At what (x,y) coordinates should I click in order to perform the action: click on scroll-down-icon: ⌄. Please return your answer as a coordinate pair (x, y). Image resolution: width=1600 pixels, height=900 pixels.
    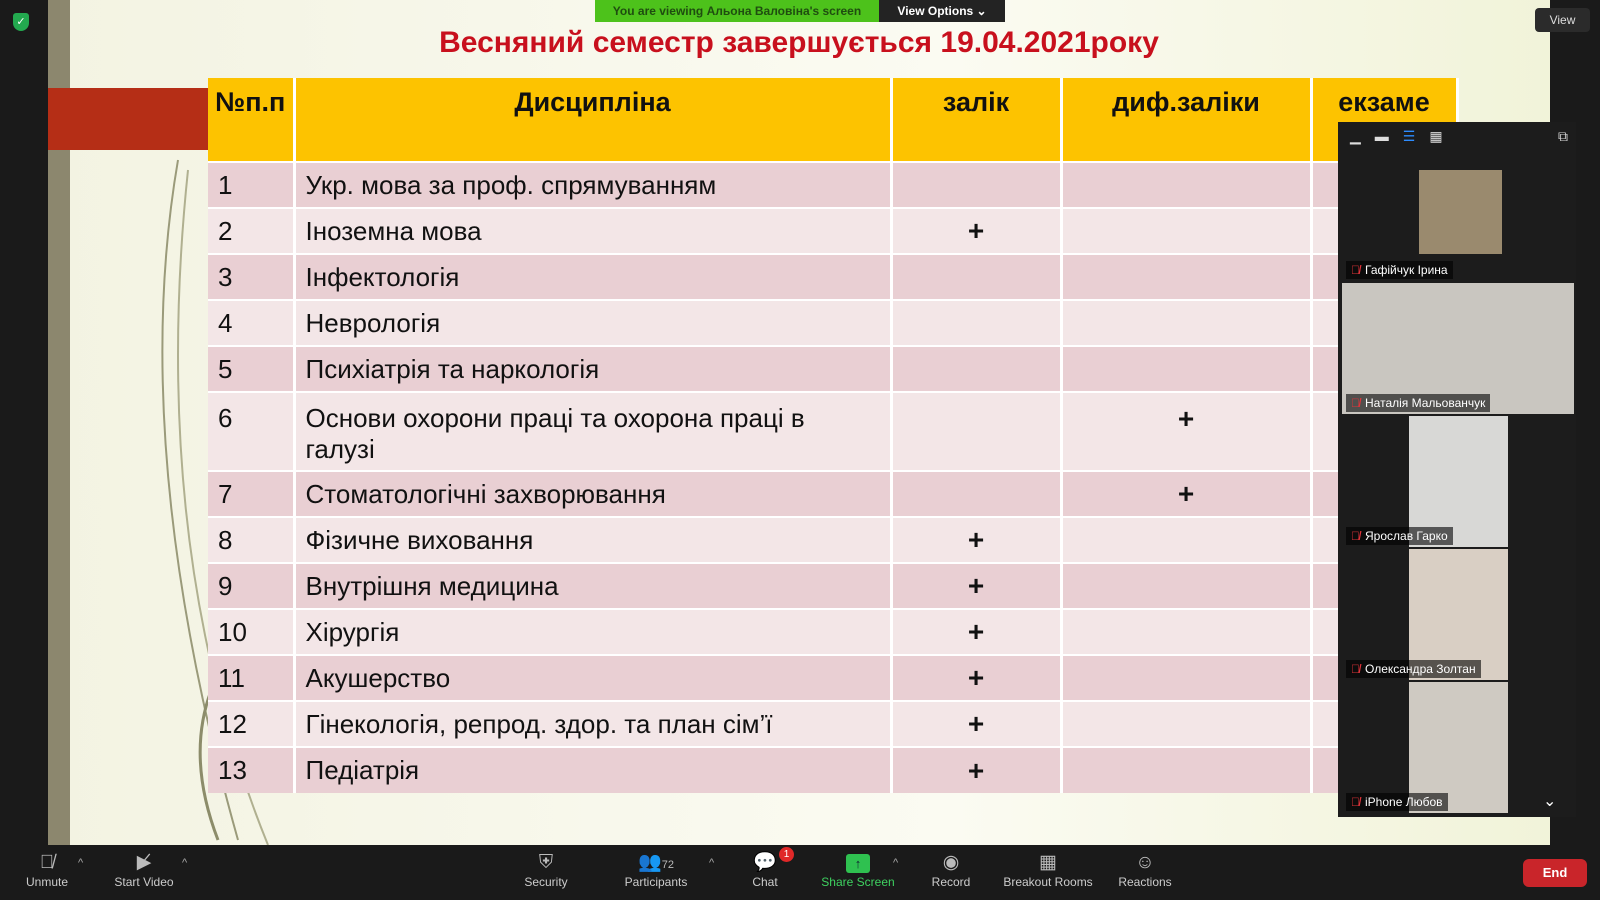
    Looking at the image, I should click on (1550, 801).